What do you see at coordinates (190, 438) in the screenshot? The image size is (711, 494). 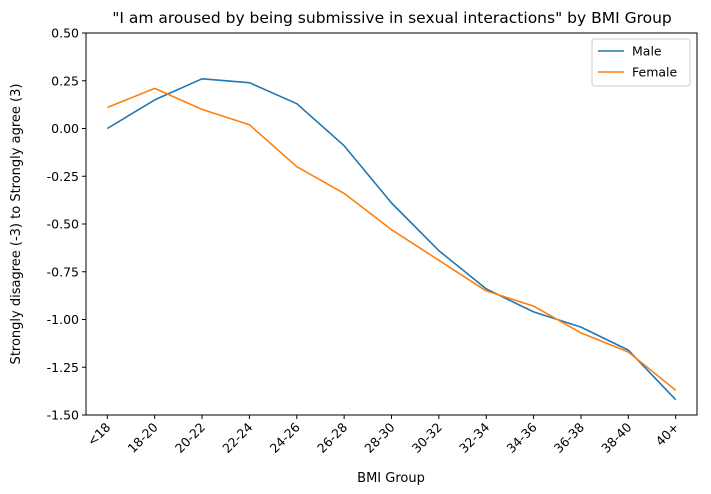 I see `x-tick-label: 20-22` at bounding box center [190, 438].